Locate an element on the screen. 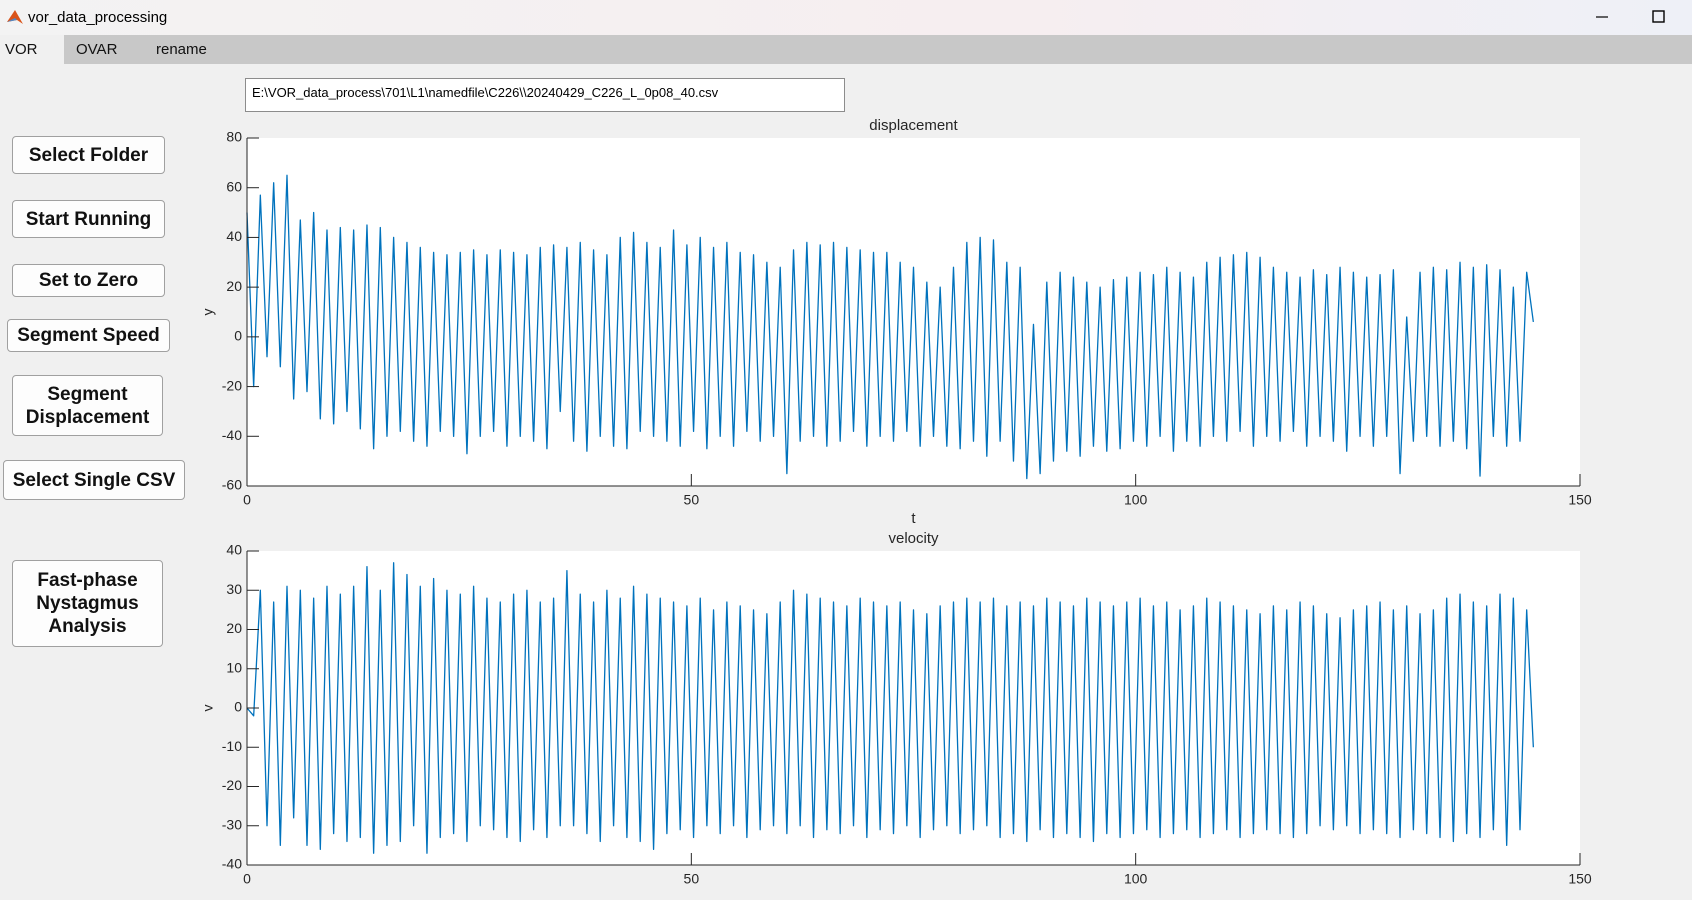 The width and height of the screenshot is (1692, 900). chart-title: displacement is located at coordinates (913, 125).